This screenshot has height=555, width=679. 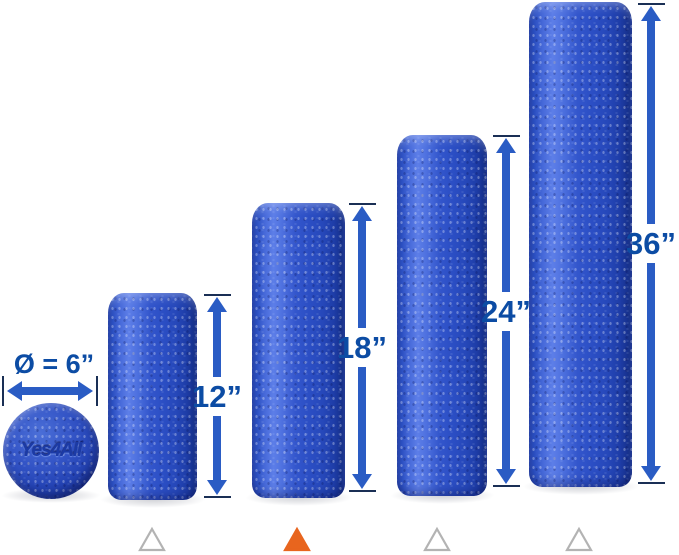 I want to click on dimension-label-12: 12”, so click(x=217, y=396).